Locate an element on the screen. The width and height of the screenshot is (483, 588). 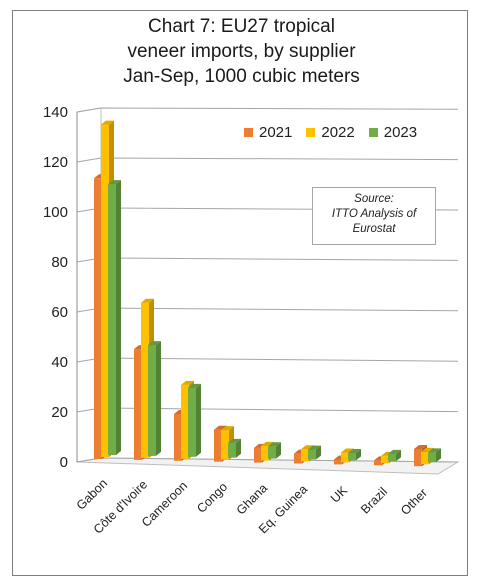
y-tick-label: 80 is located at coordinates (59, 262).